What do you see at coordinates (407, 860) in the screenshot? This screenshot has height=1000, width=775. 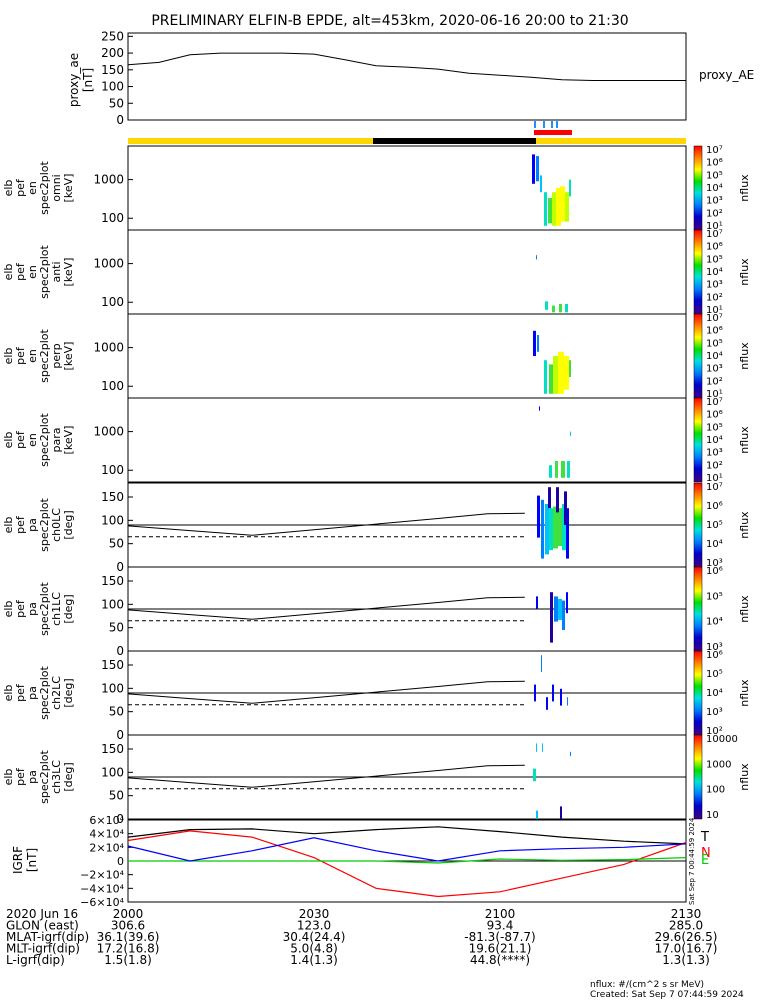 I see `igrf-e-line` at bounding box center [407, 860].